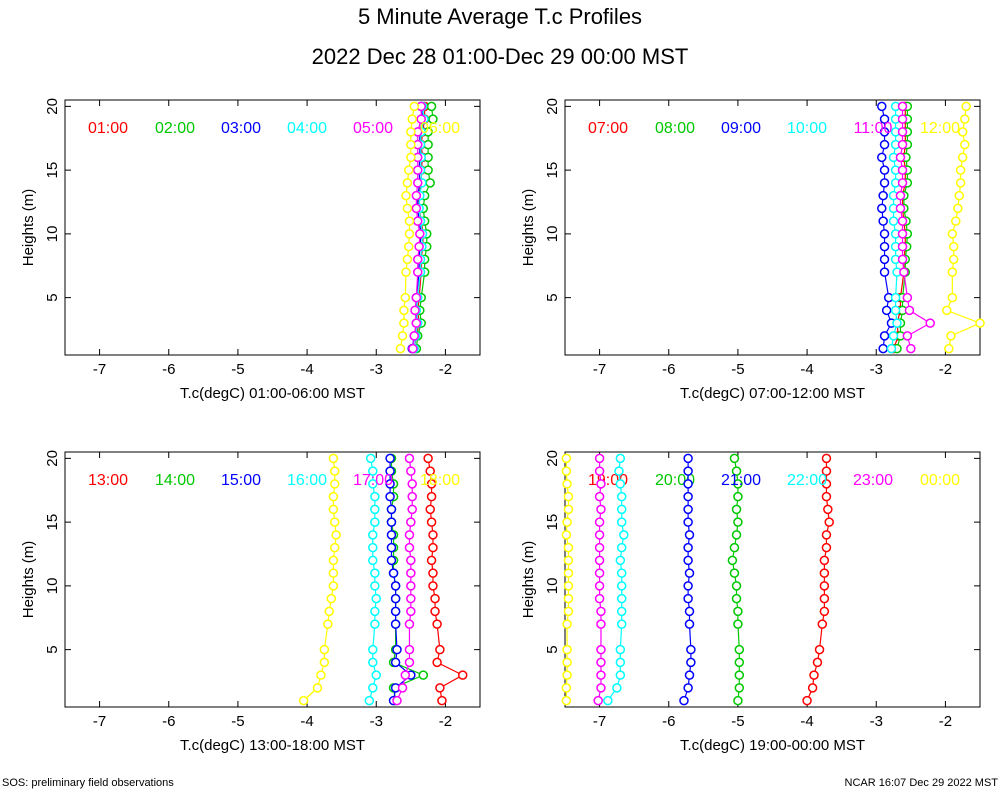  I want to click on series-1400: 14:00, so click(292, 579).